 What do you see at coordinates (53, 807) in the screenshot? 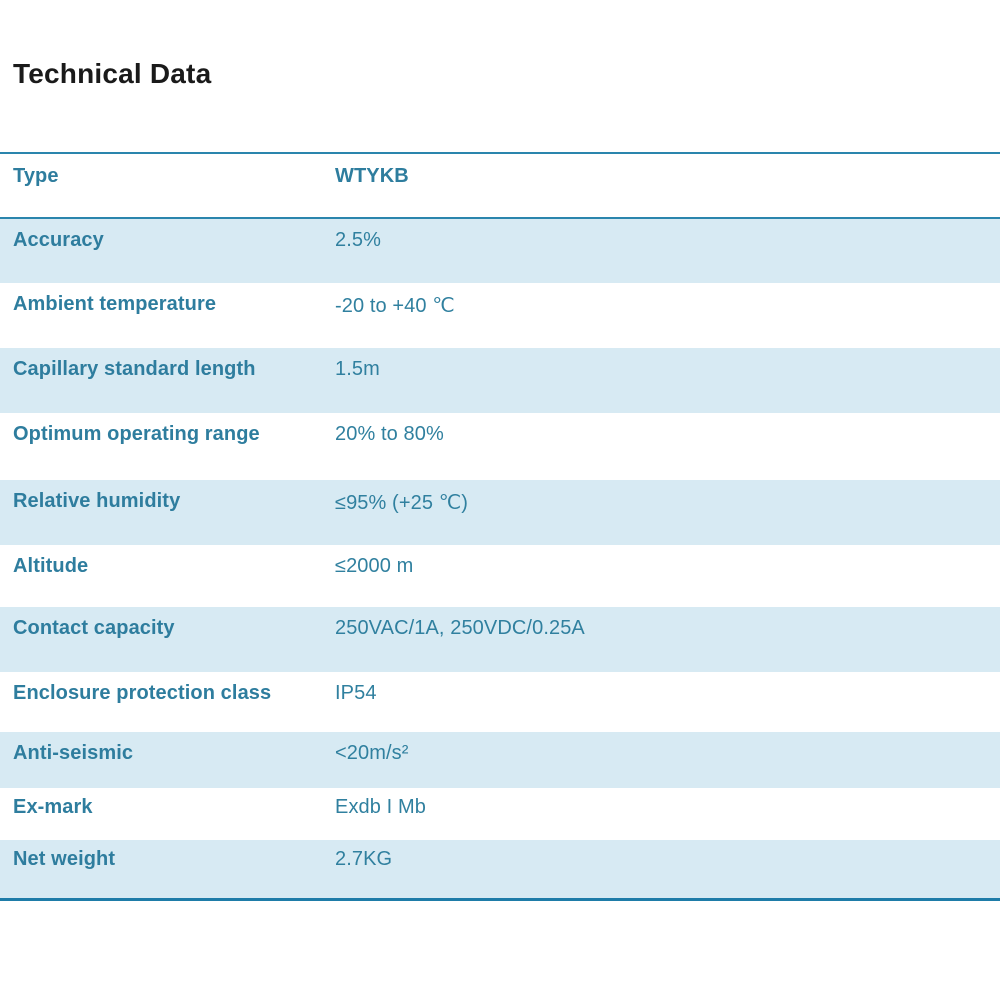
I see `spec-label: Ex-mark` at bounding box center [53, 807].